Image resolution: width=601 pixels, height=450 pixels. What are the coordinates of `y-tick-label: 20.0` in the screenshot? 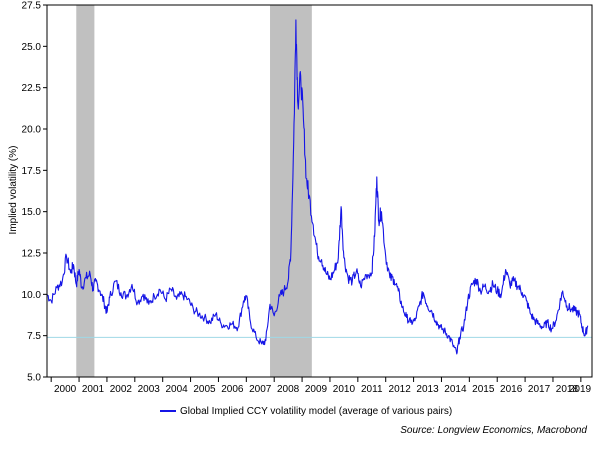 It's located at (32, 130).